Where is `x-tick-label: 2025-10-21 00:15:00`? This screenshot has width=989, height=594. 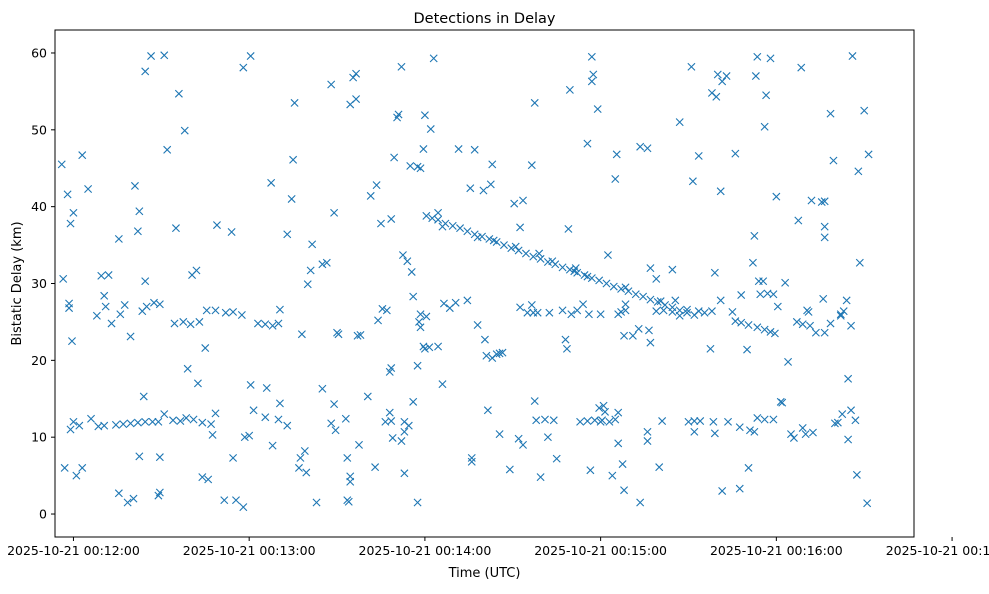 x-tick-label: 2025-10-21 00:15:00 is located at coordinates (600, 550).